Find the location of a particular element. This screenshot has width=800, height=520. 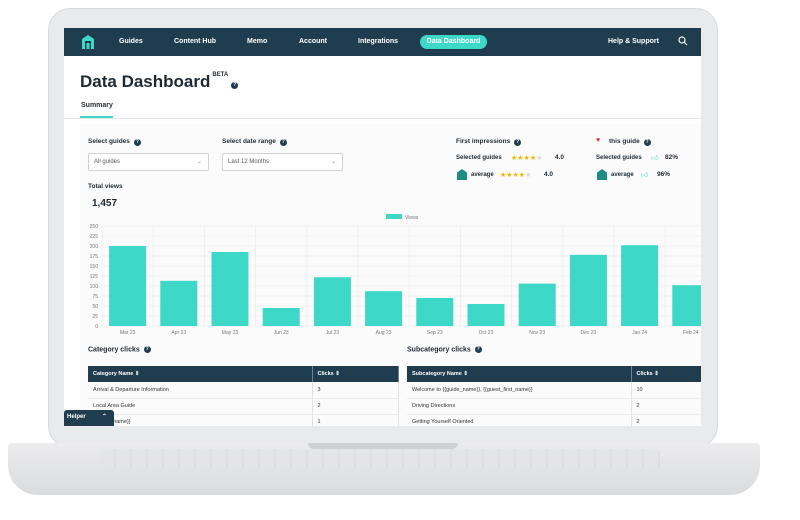

category-name-header: Category Name ⇕ is located at coordinates (200, 374).